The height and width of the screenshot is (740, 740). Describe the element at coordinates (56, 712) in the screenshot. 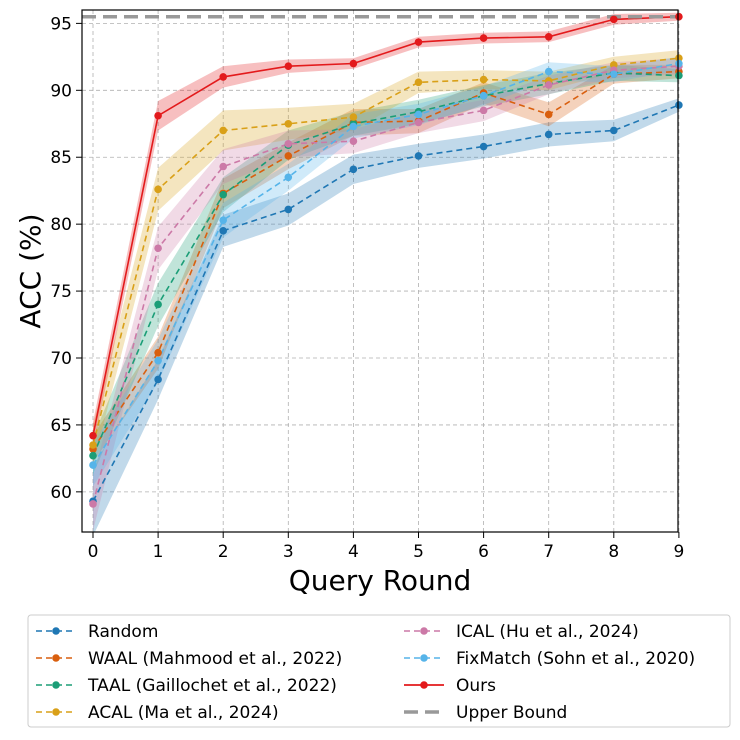

I see `legend-marker-acal-ma-et-al-2024` at that location.